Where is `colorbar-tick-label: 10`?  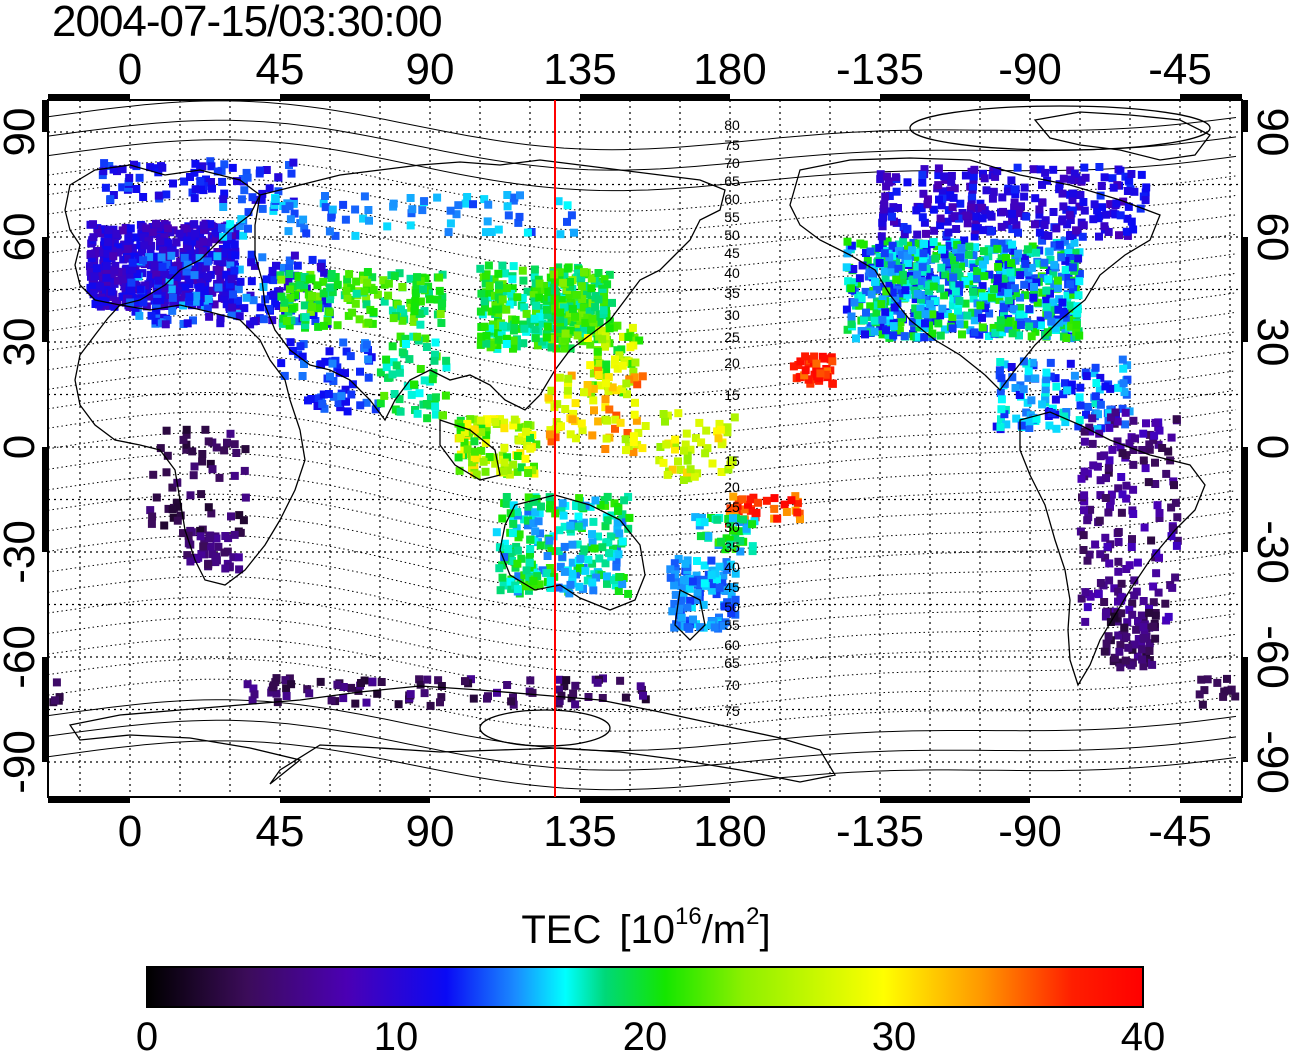
colorbar-tick-label: 10 is located at coordinates (396, 1037).